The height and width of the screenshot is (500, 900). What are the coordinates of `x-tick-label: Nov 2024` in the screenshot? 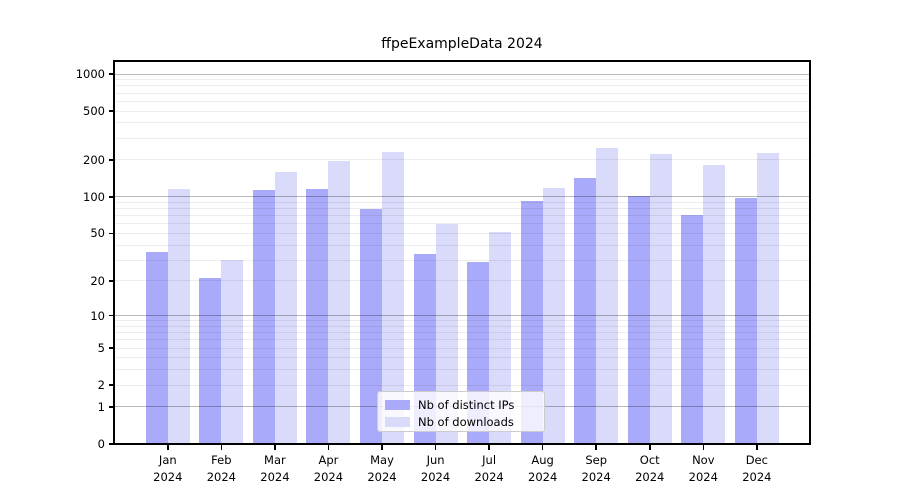 It's located at (703, 469).